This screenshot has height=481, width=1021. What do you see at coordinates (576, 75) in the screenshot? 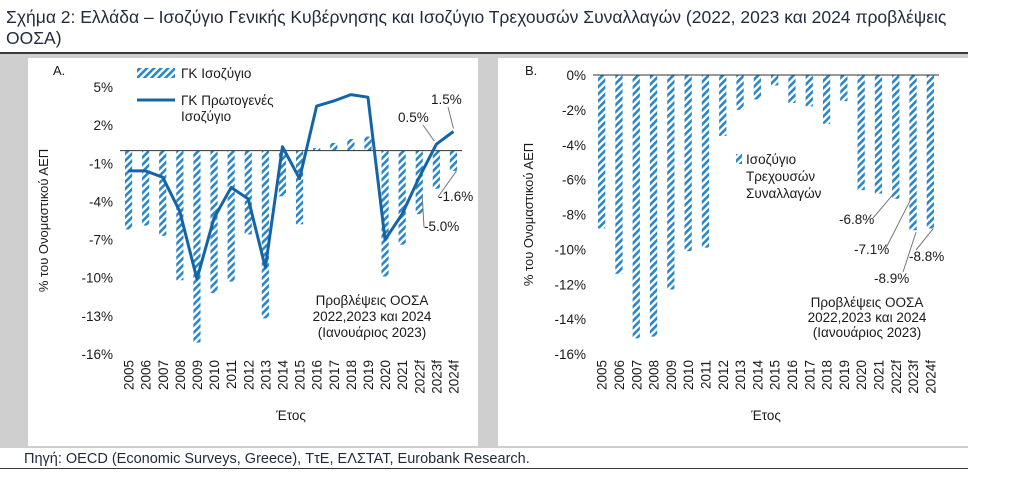
I see `y-tick-label: 0%` at bounding box center [576, 75].